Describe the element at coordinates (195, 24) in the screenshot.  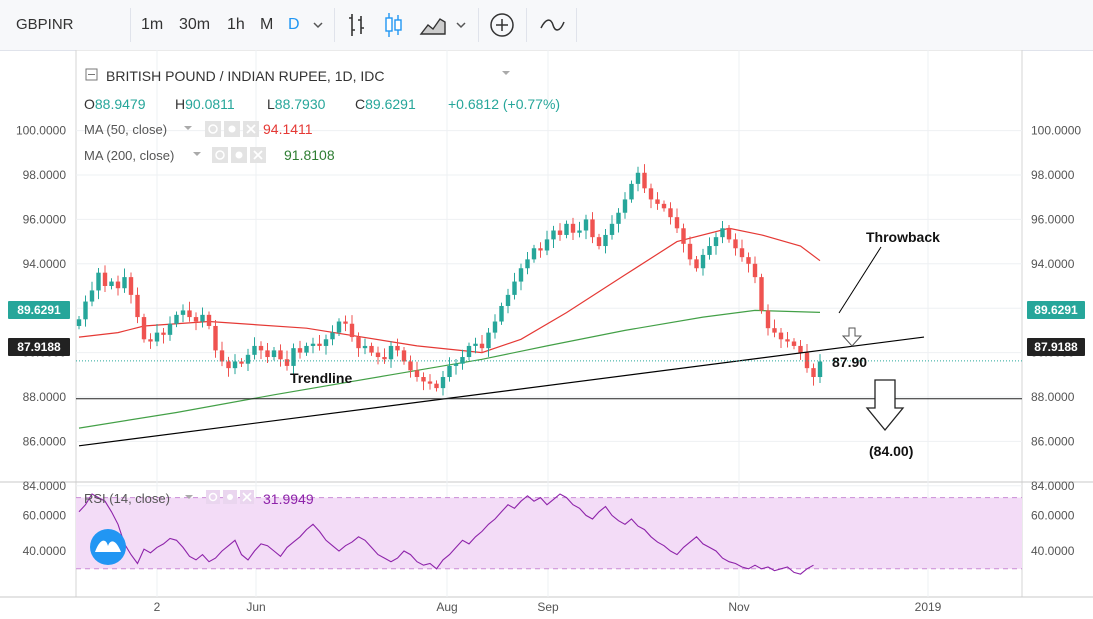
I see `interval-30m: 30m` at that location.